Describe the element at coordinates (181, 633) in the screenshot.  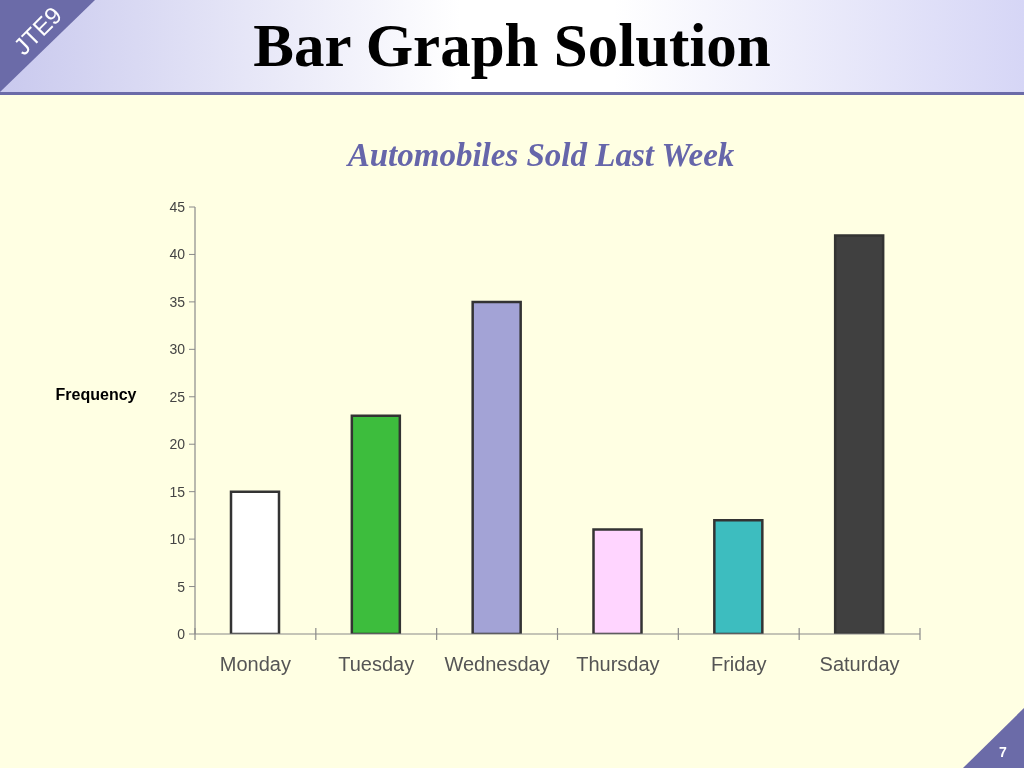
I see `y-tick-label: 0` at that location.